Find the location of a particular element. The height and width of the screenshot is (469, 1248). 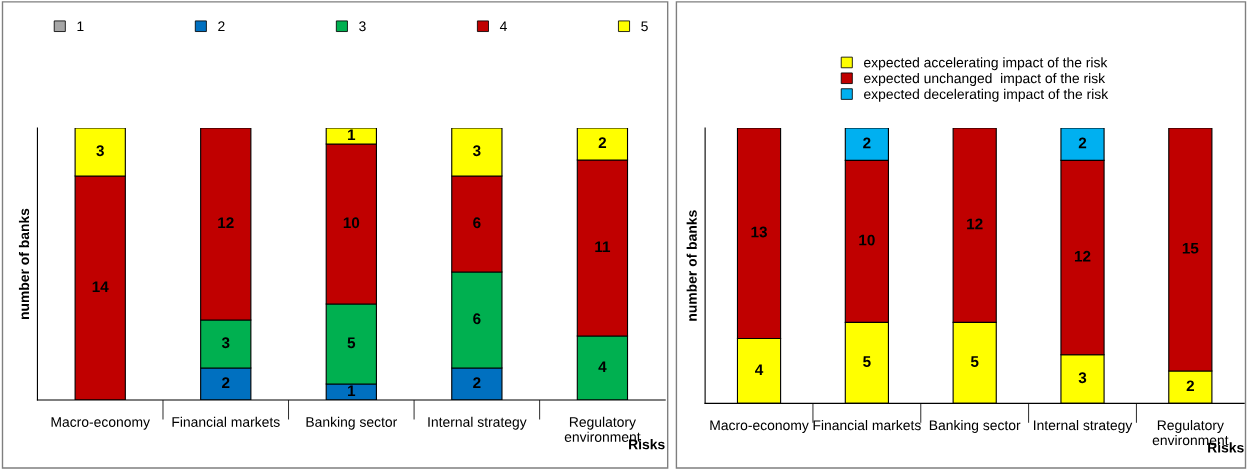

data-label: 11 is located at coordinates (603, 246).